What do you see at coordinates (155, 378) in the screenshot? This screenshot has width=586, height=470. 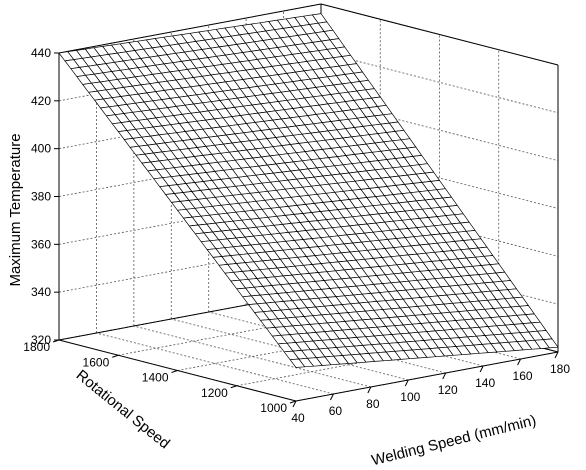 I see `y-tick-label: 1400` at bounding box center [155, 378].